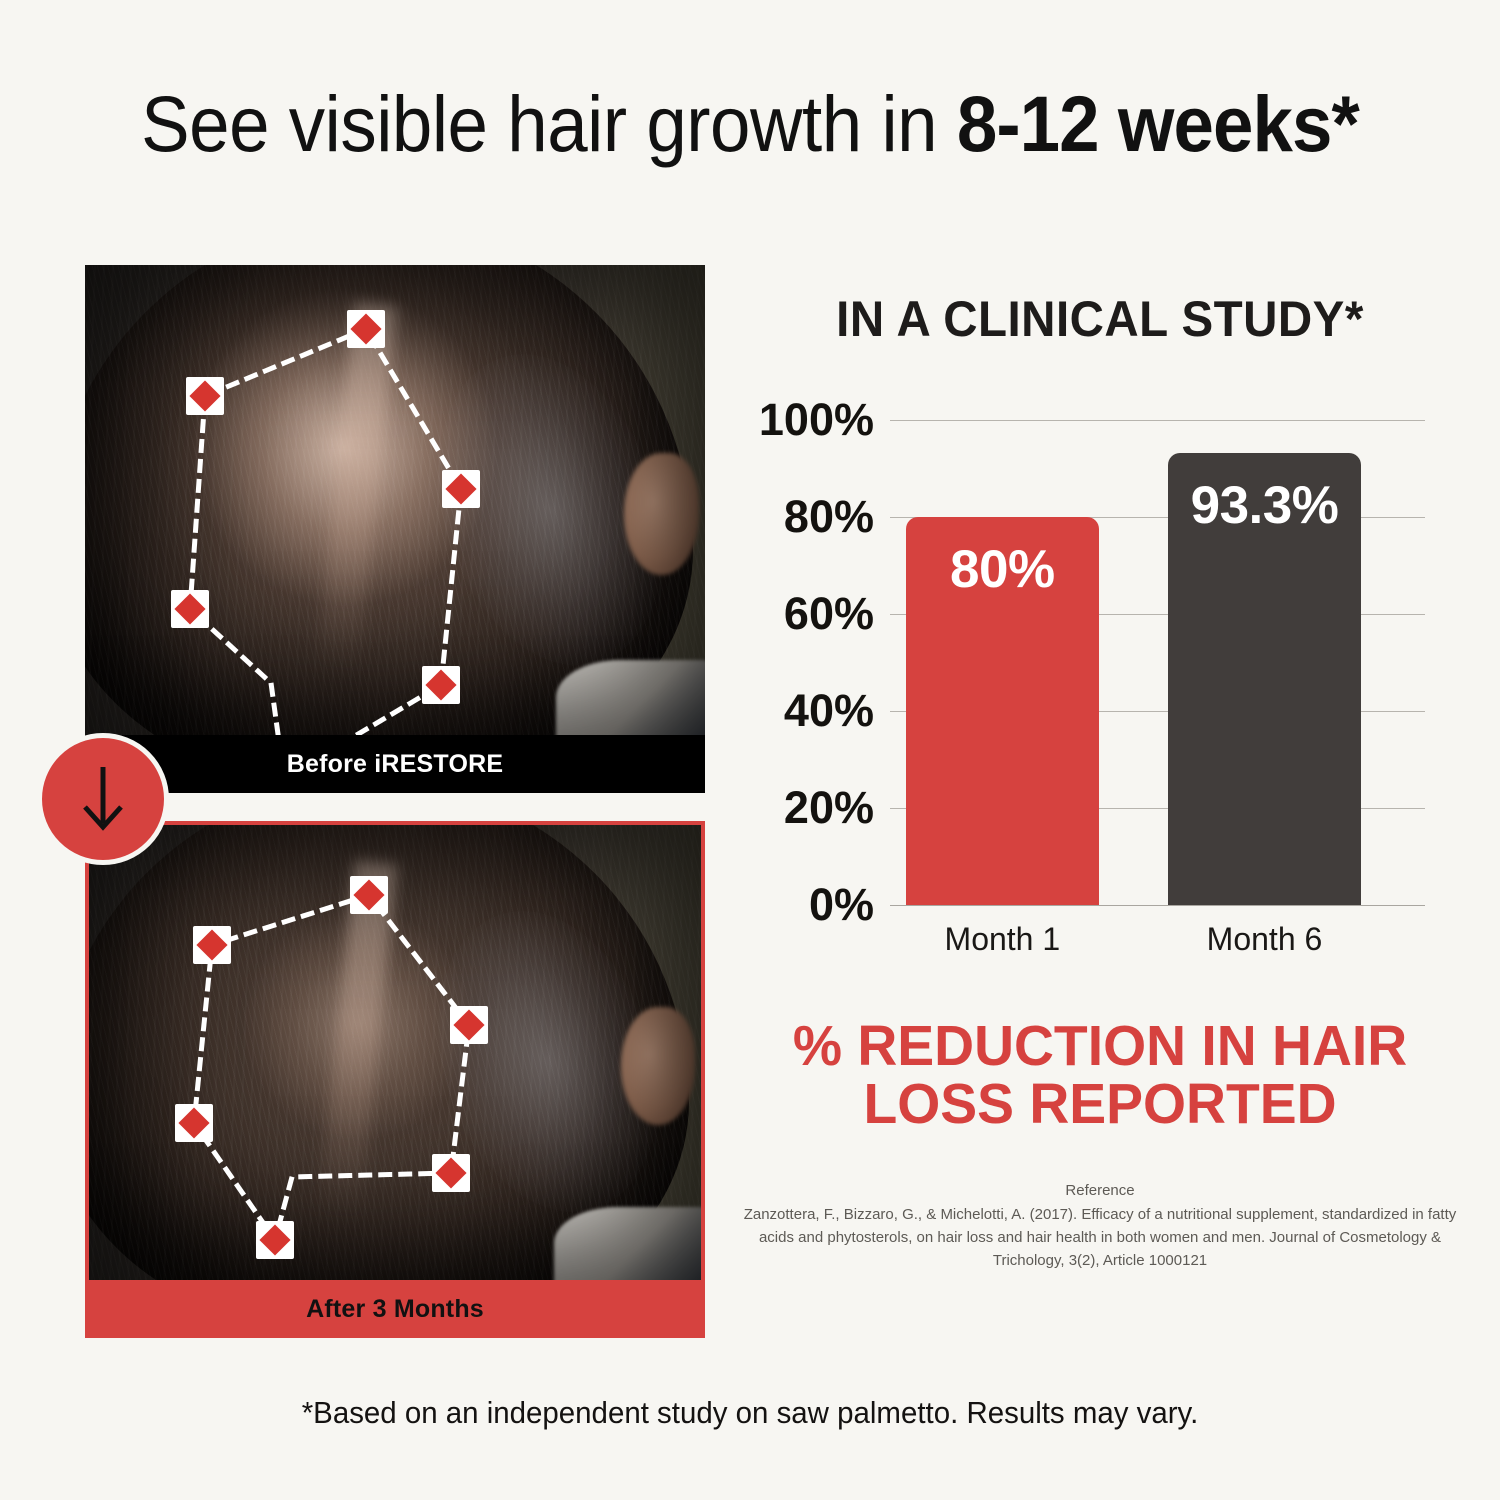 The image size is (1500, 1500). What do you see at coordinates (1100, 319) in the screenshot?
I see `chart-title: IN A CLINICAL STUDY*` at bounding box center [1100, 319].